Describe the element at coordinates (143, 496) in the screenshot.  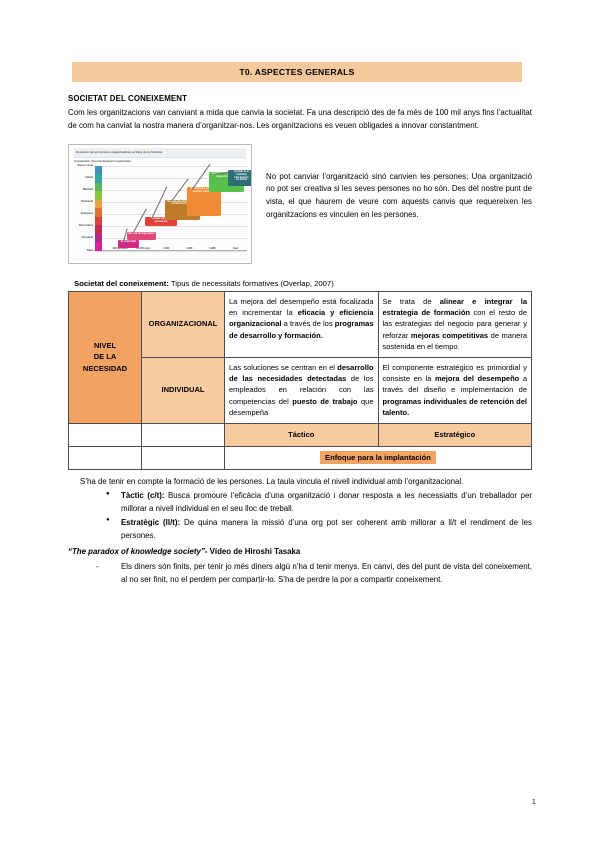
I see `bullet-lead-label: Tàctic (c/t):` at that location.